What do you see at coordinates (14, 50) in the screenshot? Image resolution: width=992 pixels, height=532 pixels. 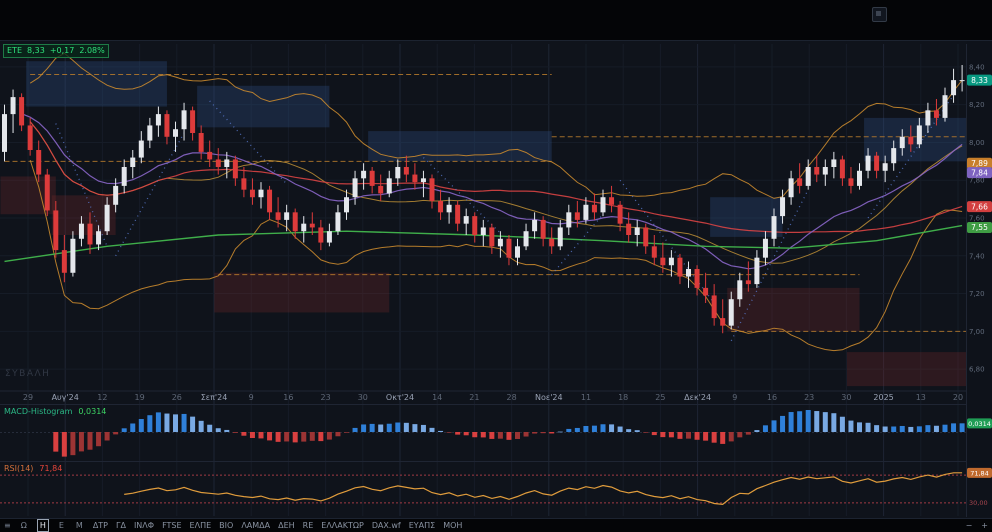 I see `symbol-name: ETE` at bounding box center [14, 50].